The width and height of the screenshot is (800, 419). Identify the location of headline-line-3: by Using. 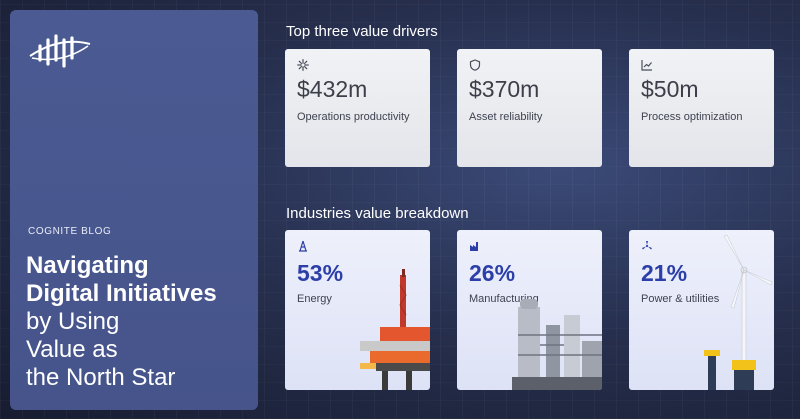
(73, 321).